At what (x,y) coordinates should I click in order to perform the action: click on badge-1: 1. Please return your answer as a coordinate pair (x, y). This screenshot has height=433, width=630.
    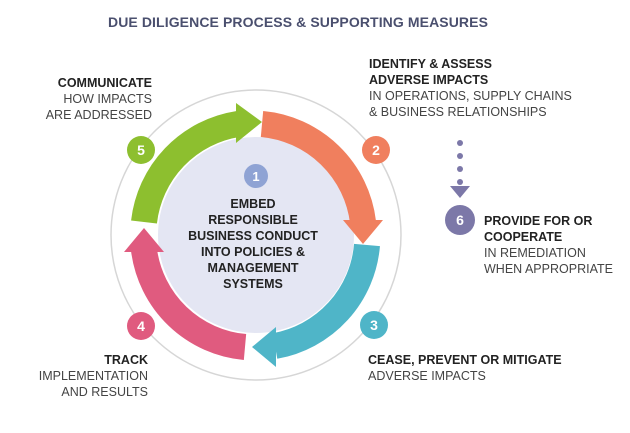
    Looking at the image, I should click on (256, 176).